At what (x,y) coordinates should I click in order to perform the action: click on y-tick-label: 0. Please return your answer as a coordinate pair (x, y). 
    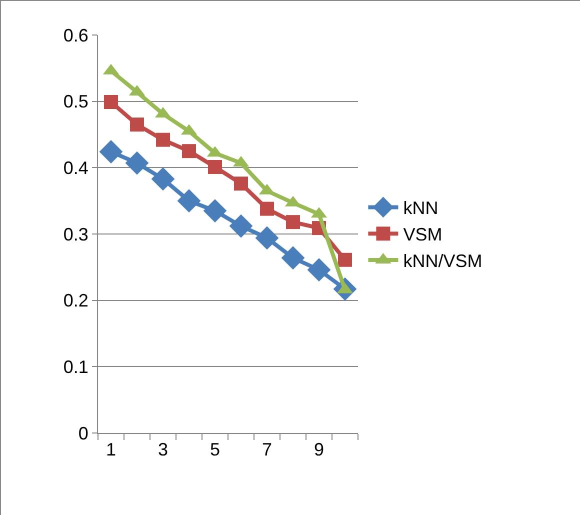
    Looking at the image, I should click on (83, 433).